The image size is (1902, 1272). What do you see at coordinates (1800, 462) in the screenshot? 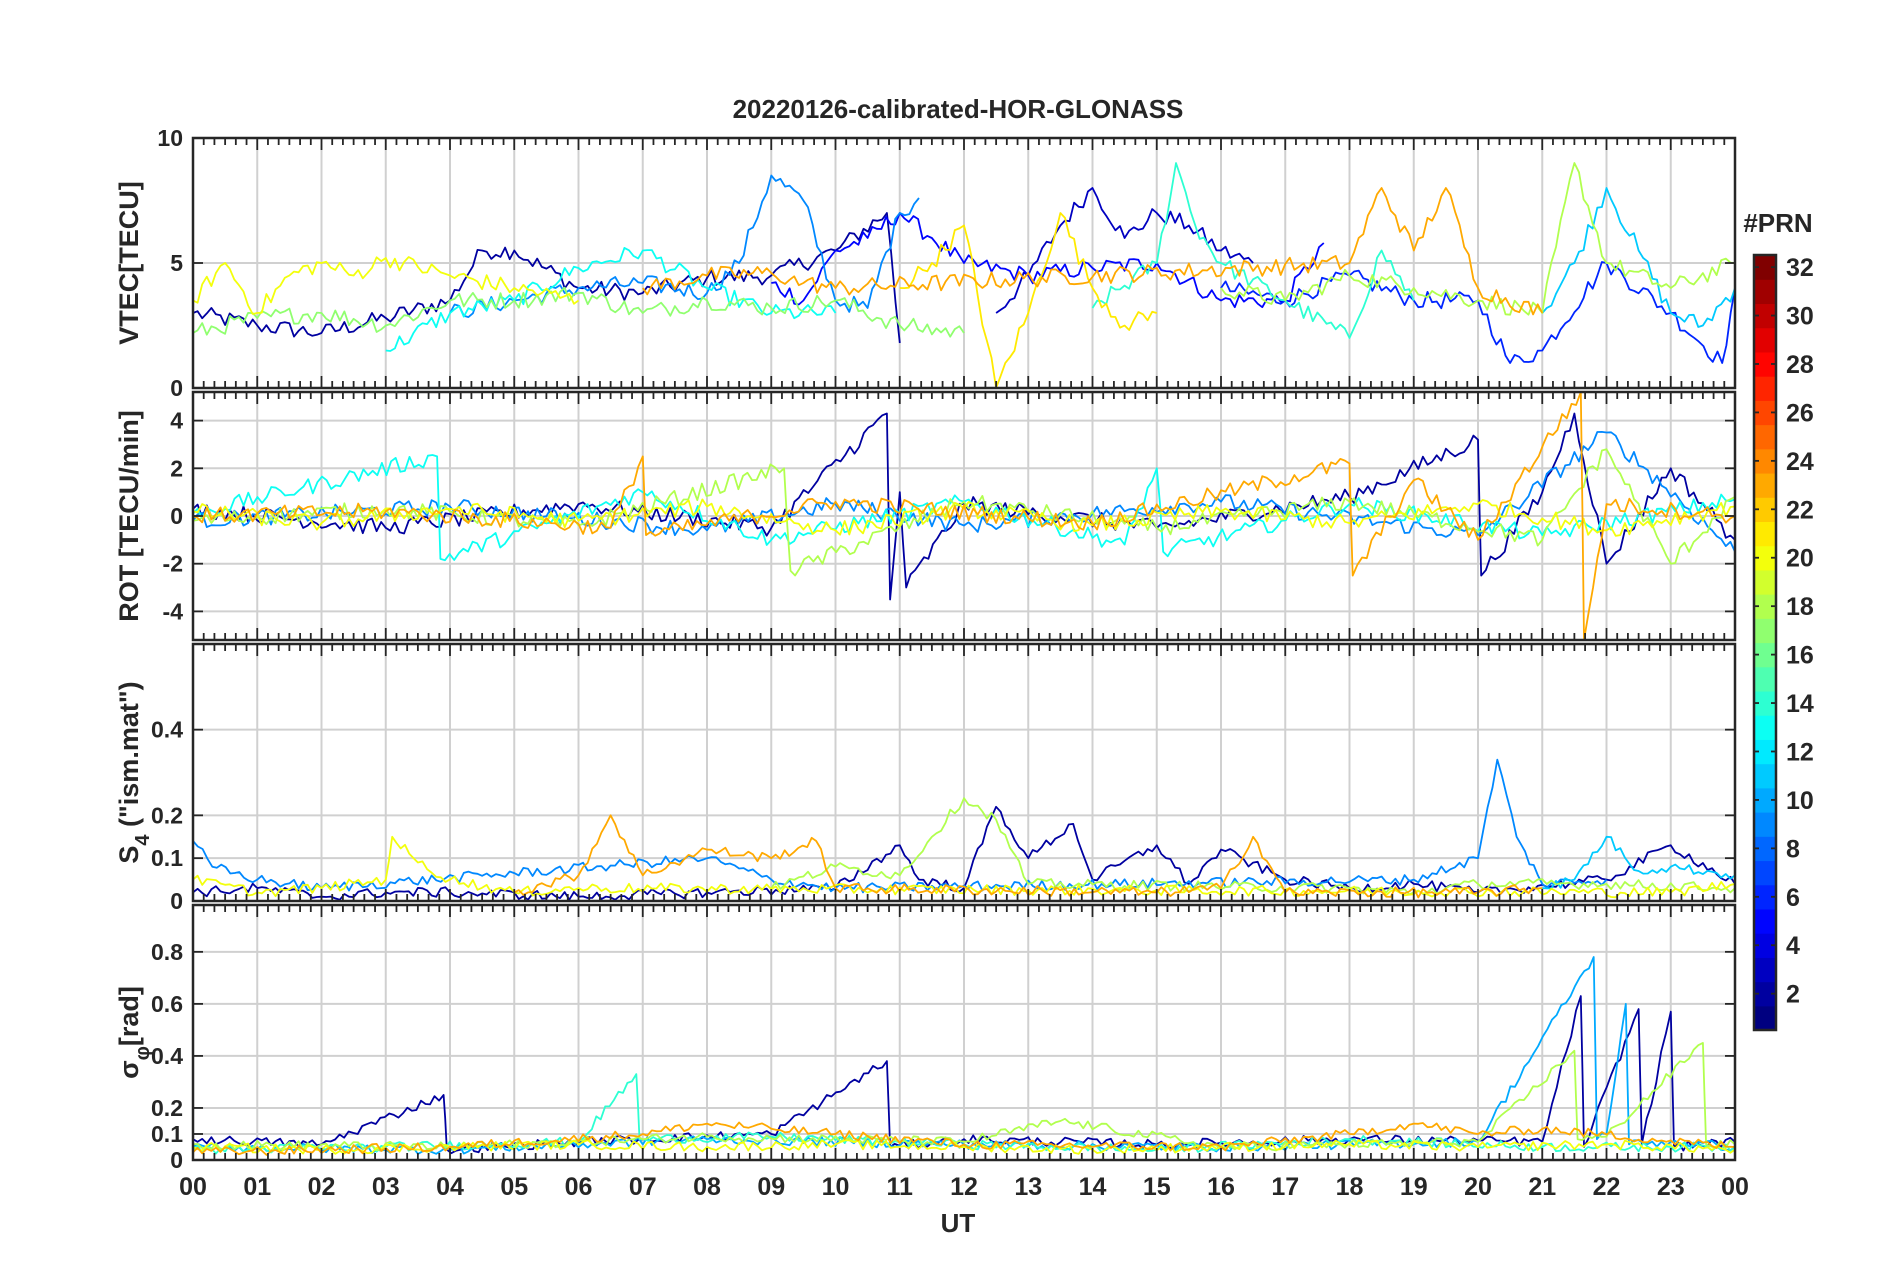
I see `colorbar-tick-label: 24` at bounding box center [1800, 462].